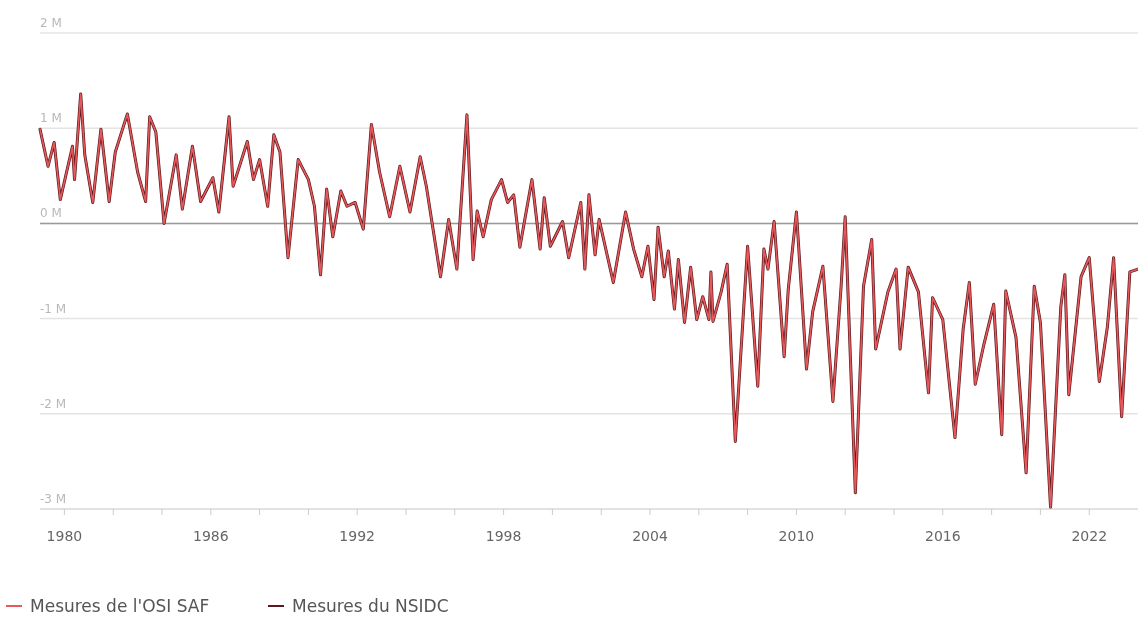 Image resolution: width=1138 pixels, height=624 pixels. Describe the element at coordinates (53, 308) in the screenshot. I see `y-tick-label: -1 M` at that location.